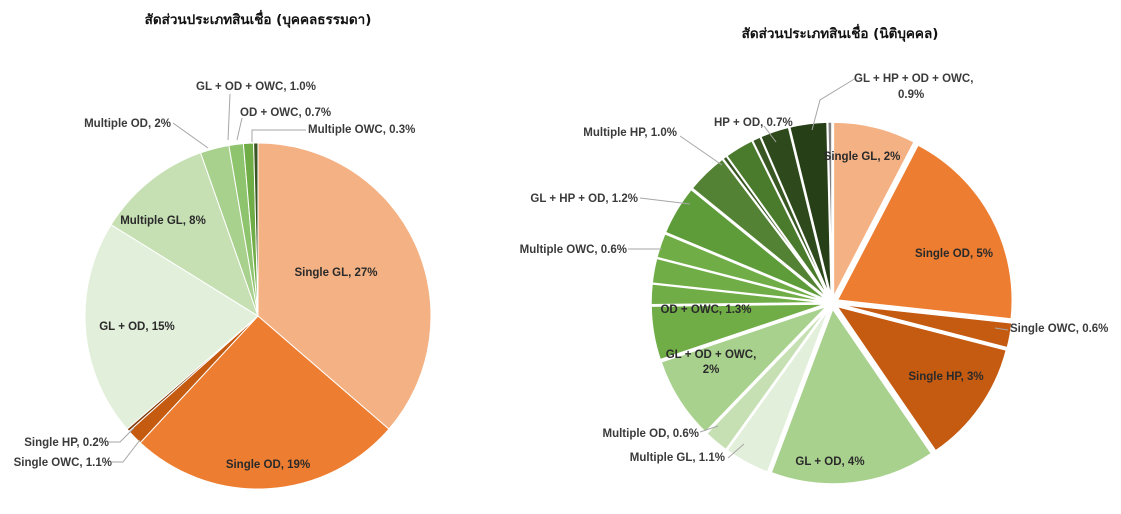  What do you see at coordinates (256, 87) in the screenshot?
I see `slice-label: GL + OD + OWC, 1.0%` at bounding box center [256, 87].